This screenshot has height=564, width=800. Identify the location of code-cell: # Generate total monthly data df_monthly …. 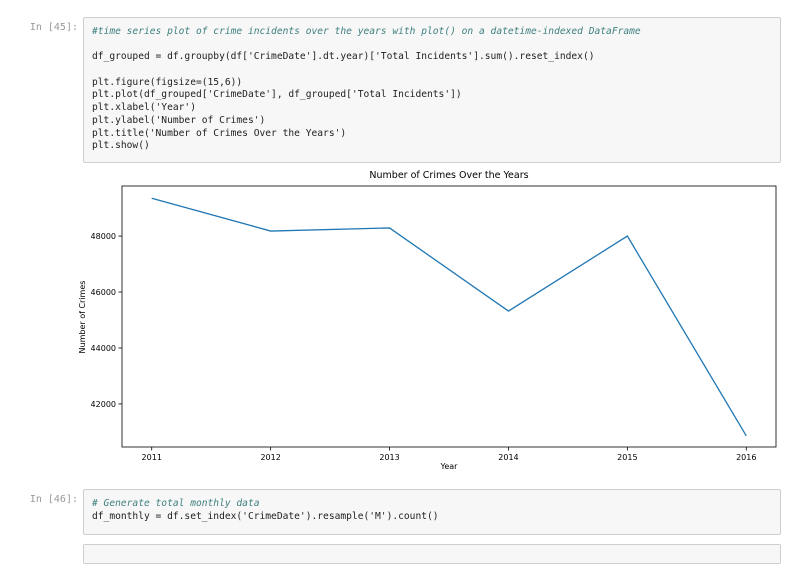
(432, 512).